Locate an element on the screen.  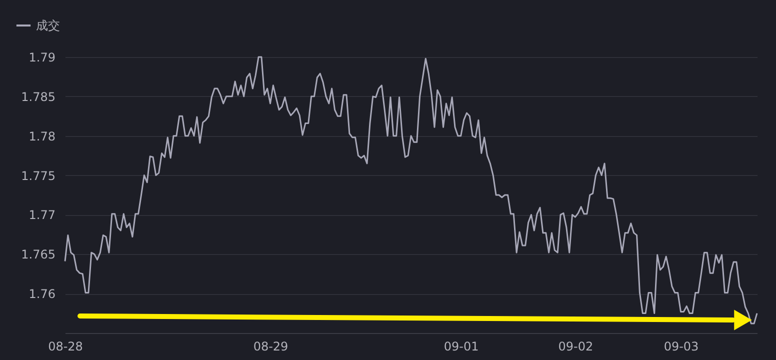
x-tick-label: 09-01 is located at coordinates (461, 347).